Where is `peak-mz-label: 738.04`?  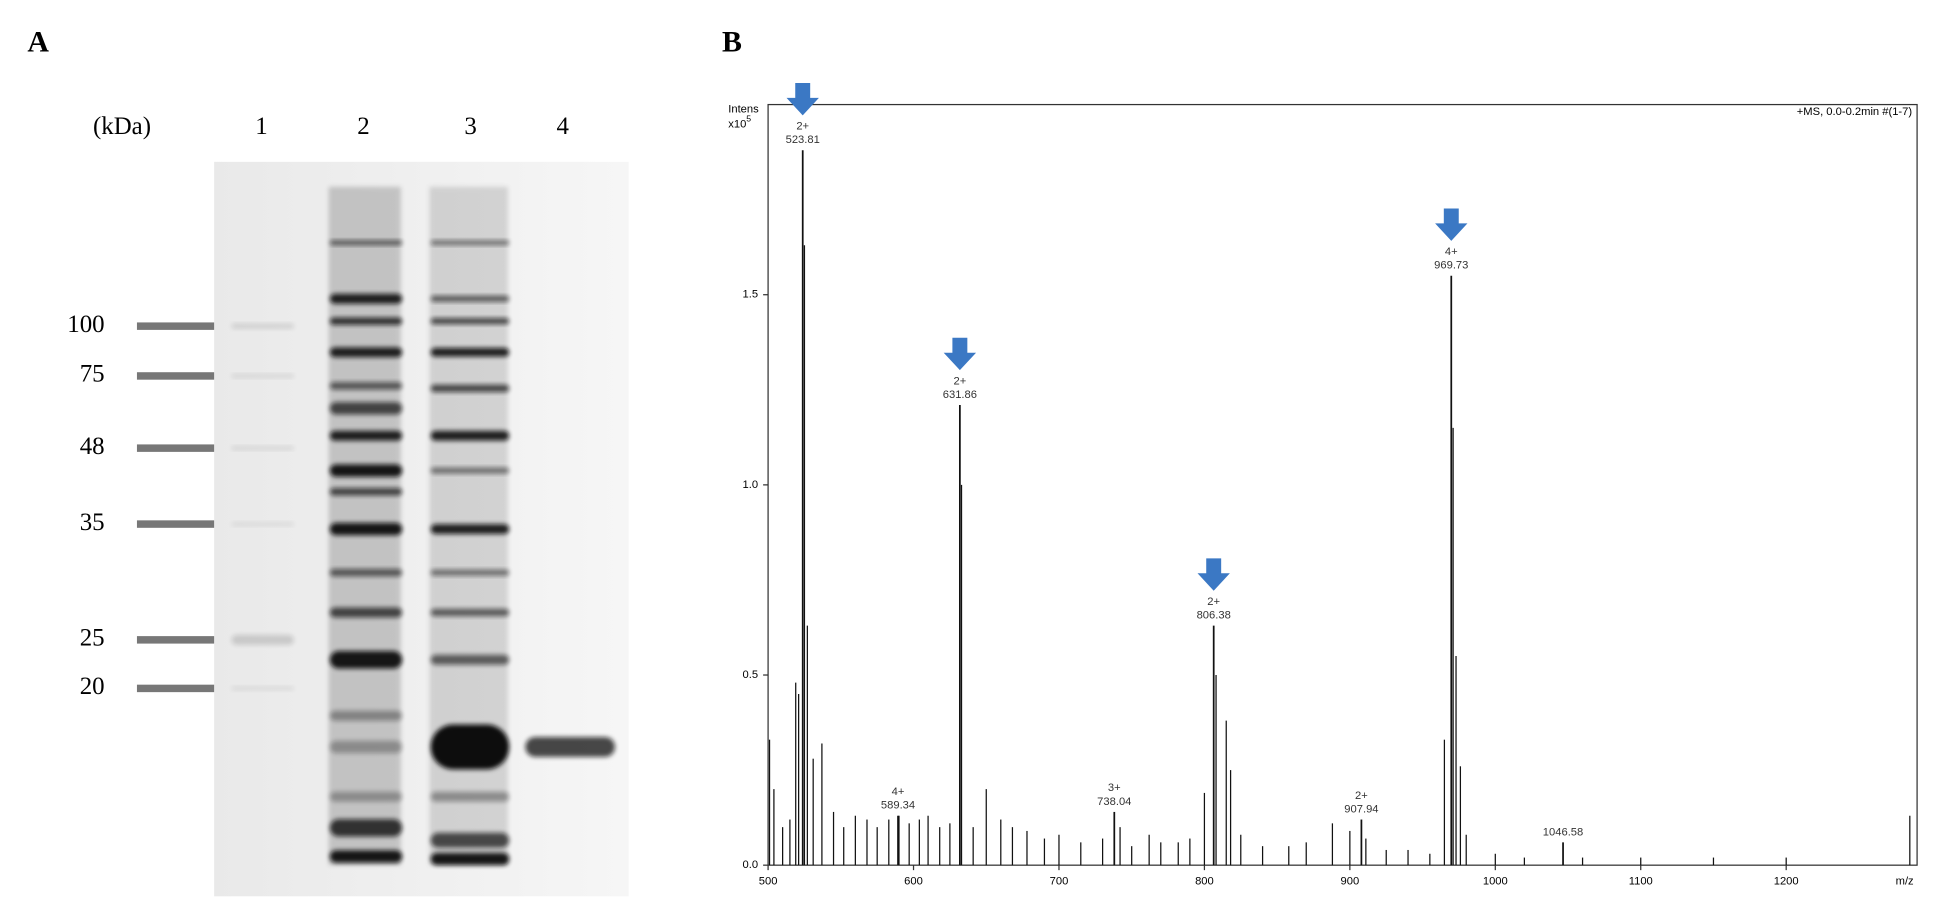 peak-mz-label: 738.04 is located at coordinates (1114, 802).